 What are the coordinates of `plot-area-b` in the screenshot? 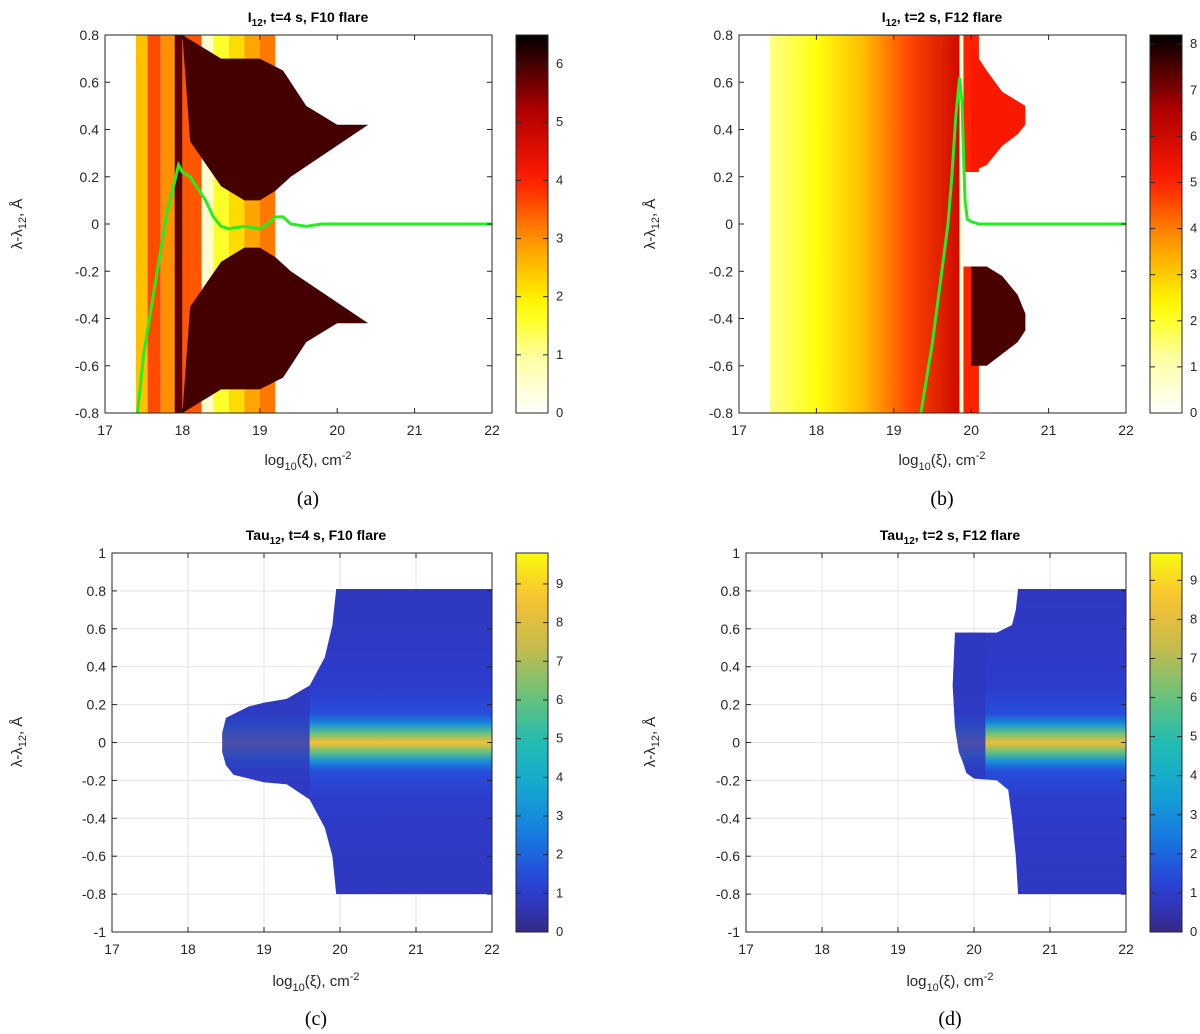 It's located at (932, 224).